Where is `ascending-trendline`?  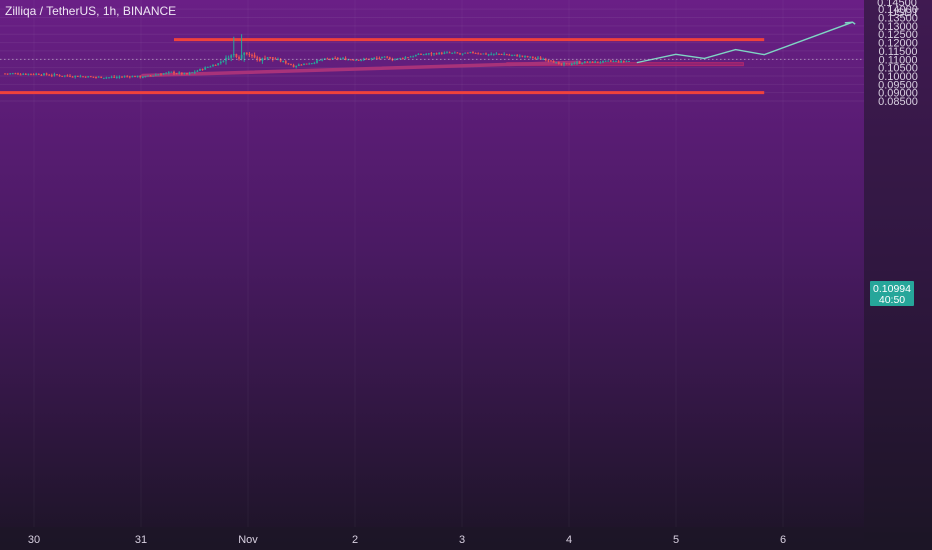
ascending-trendline is located at coordinates (361, 69).